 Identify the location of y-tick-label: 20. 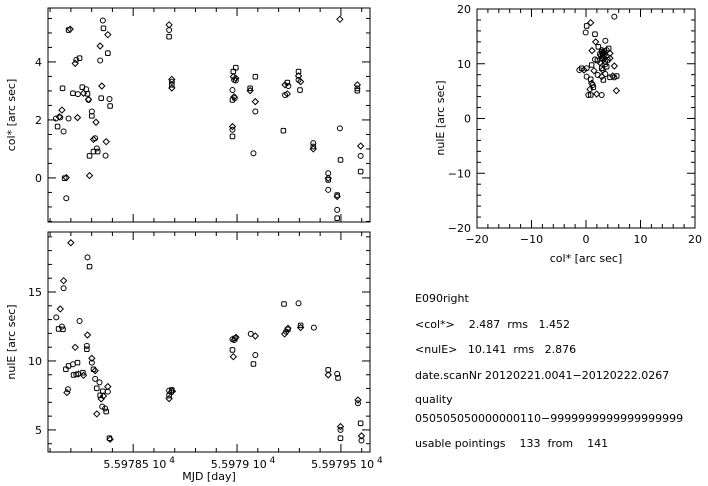
(464, 9).